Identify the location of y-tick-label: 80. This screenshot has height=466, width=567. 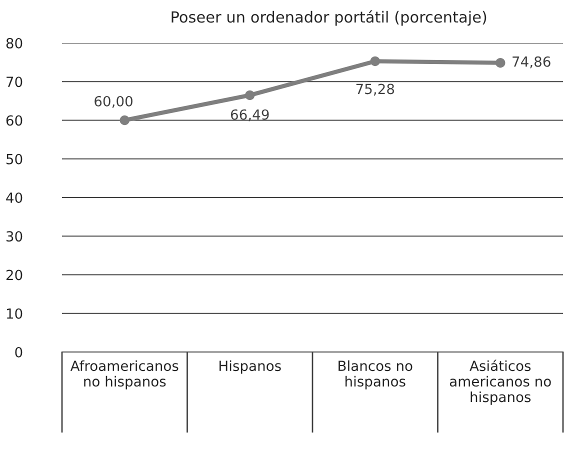
(14, 43).